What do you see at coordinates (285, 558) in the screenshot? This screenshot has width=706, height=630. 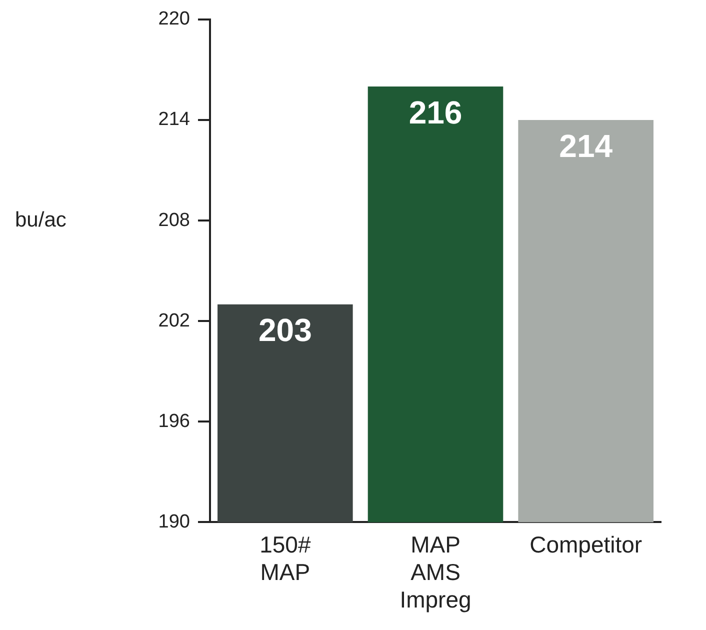 I see `x-tick-label: 150# MAP` at bounding box center [285, 558].